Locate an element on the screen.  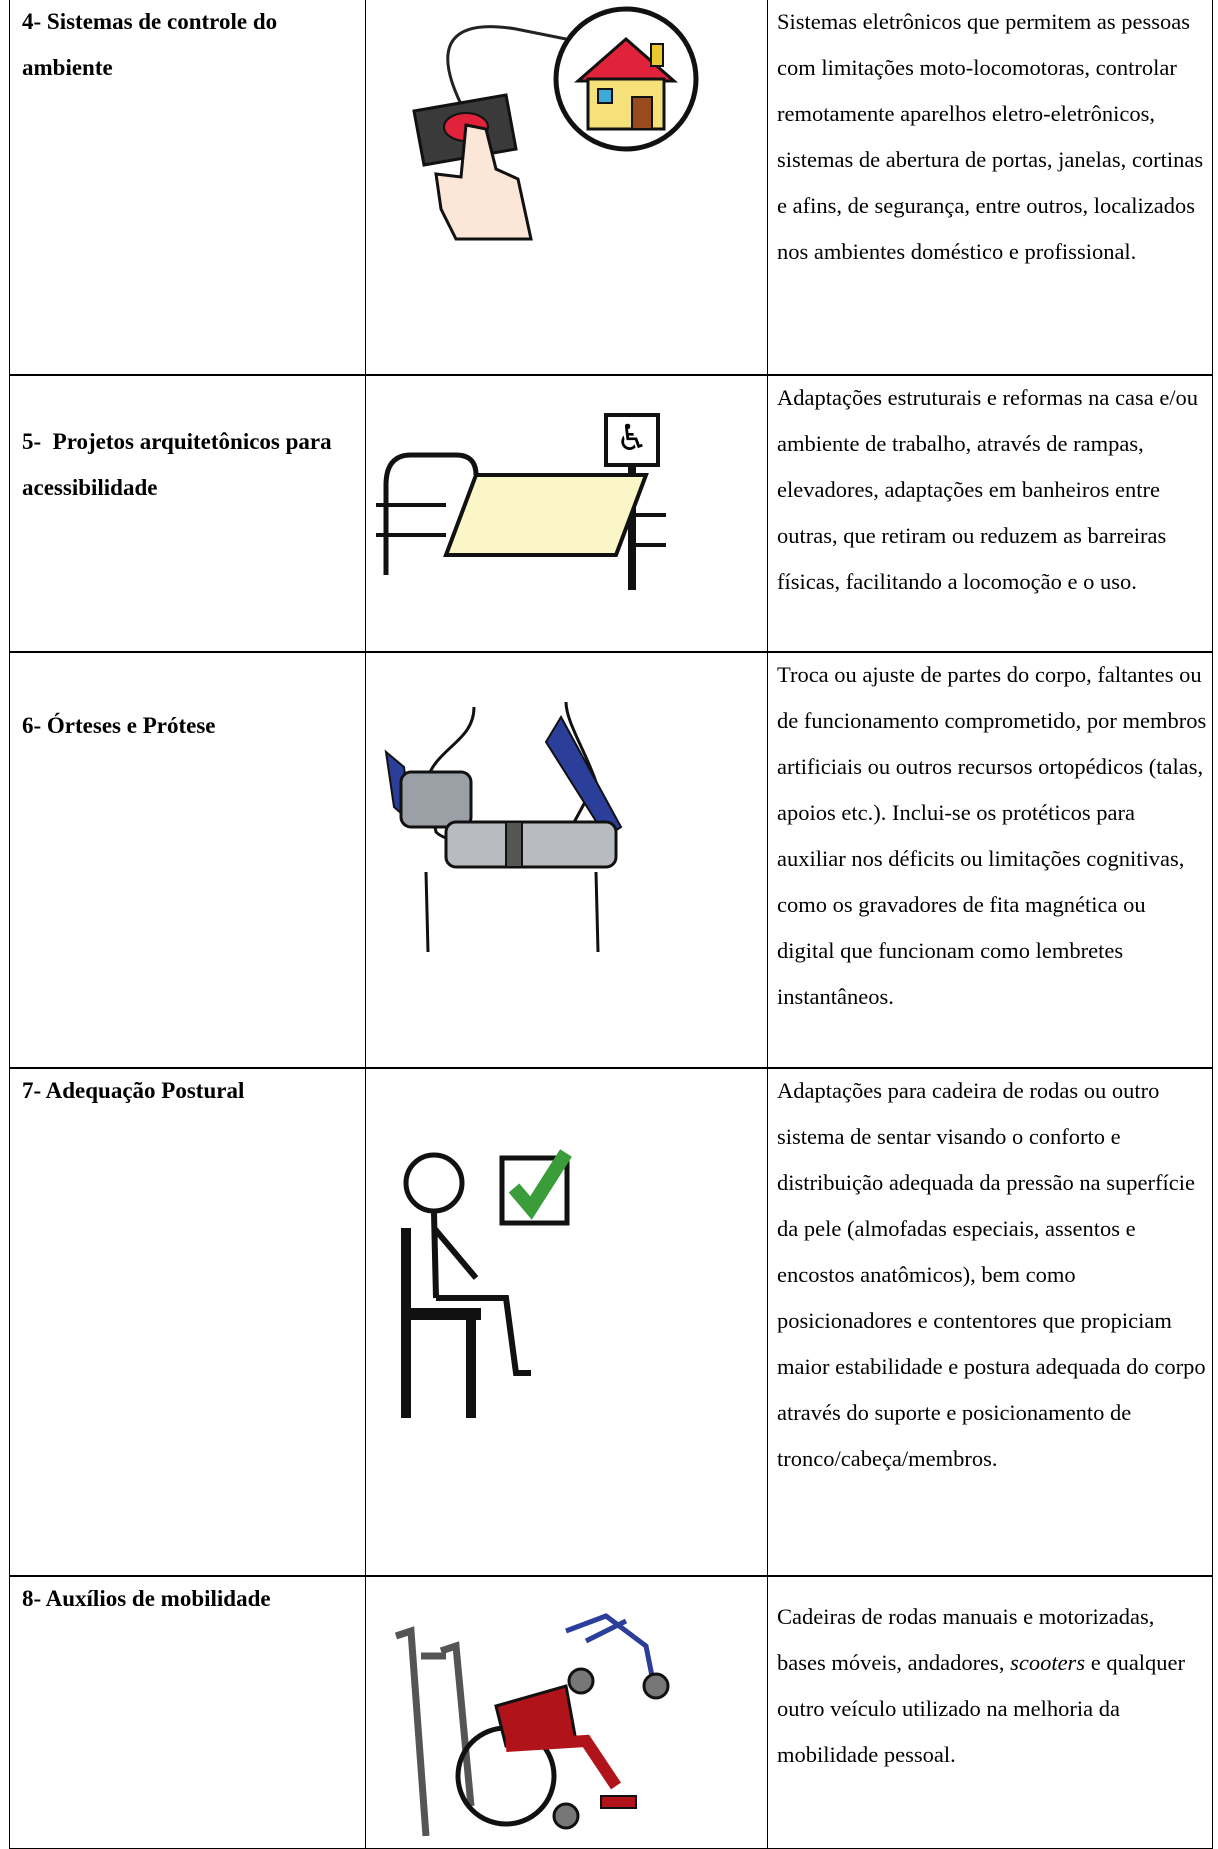
row-title: 8- Auxílios de mobilidade is located at coordinates (146, 1598).